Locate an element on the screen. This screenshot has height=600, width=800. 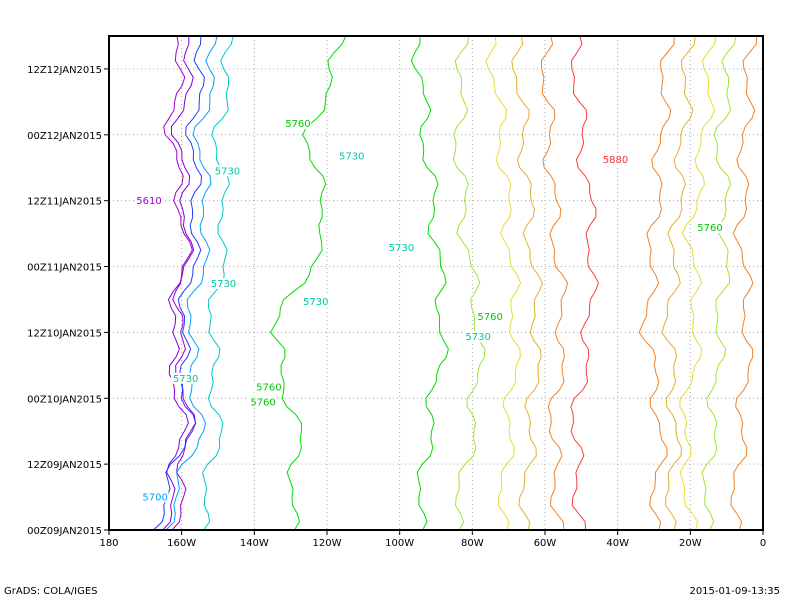
contour-label: 5610 is located at coordinates (148, 201).